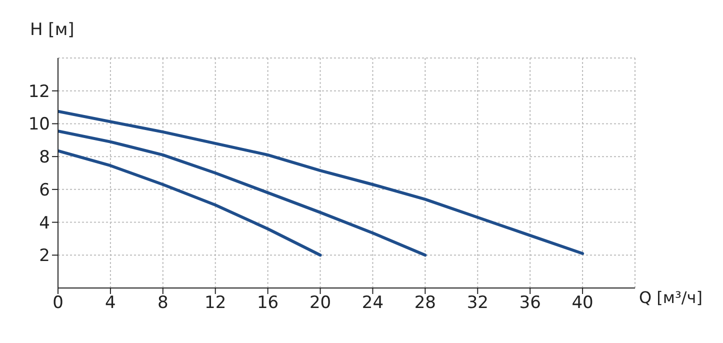 The width and height of the screenshot is (723, 343). I want to click on x-tick-label: 16, so click(268, 303).